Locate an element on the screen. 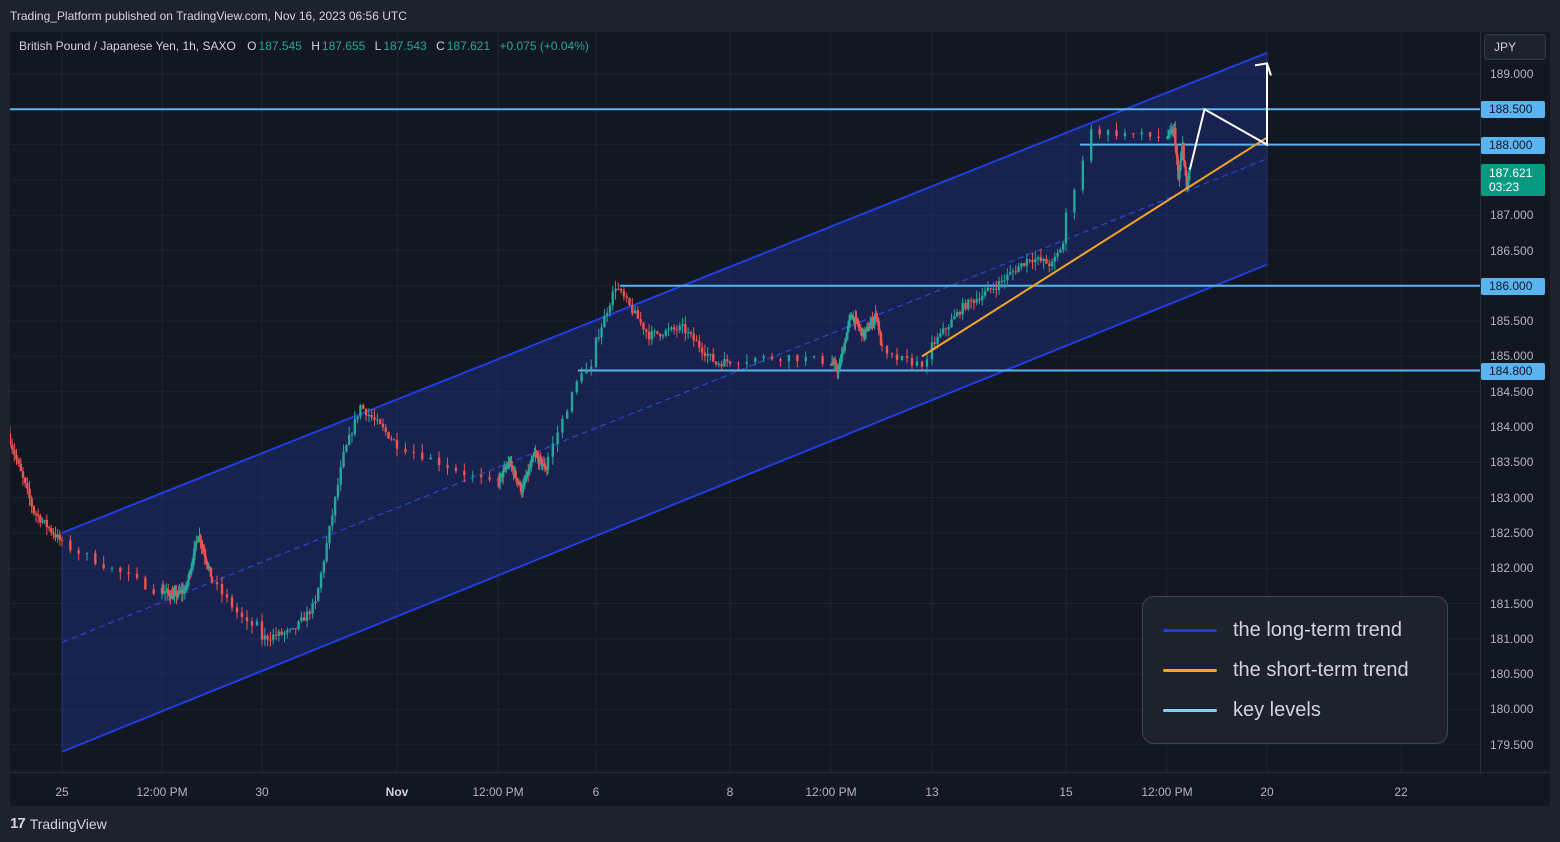 Image resolution: width=1560 pixels, height=842 pixels. price-scale is located at coordinates (1515, 402).